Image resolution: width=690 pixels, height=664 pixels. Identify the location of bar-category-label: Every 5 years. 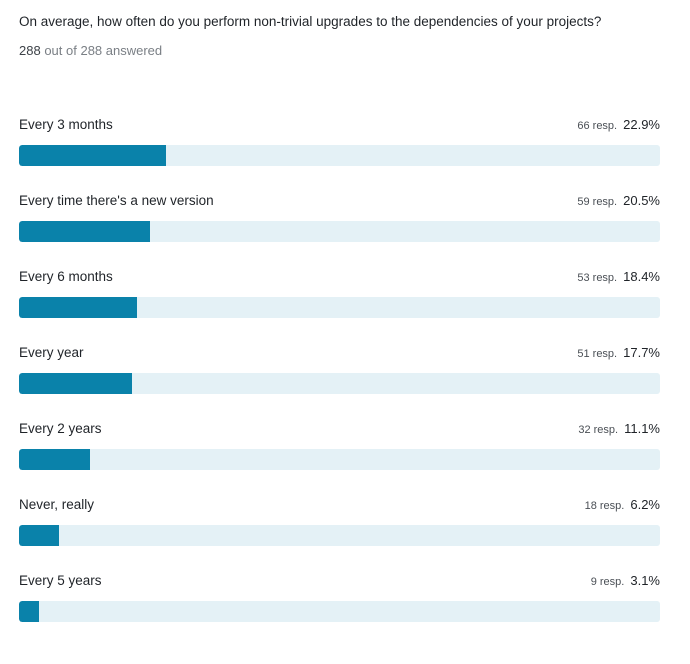
(60, 580).